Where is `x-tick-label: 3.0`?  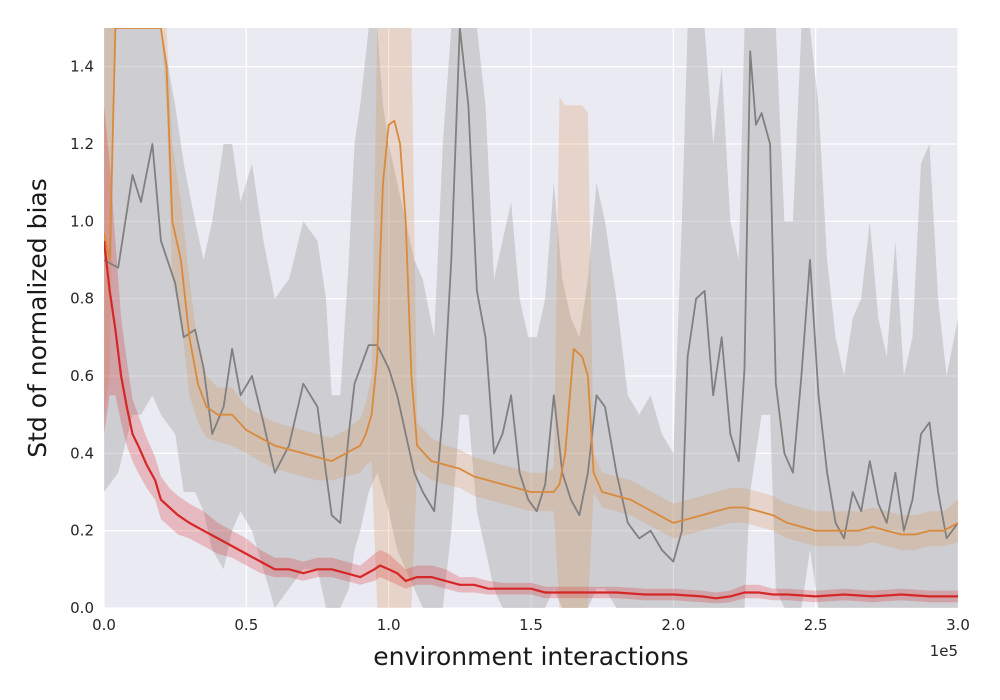 x-tick-label: 3.0 is located at coordinates (958, 625).